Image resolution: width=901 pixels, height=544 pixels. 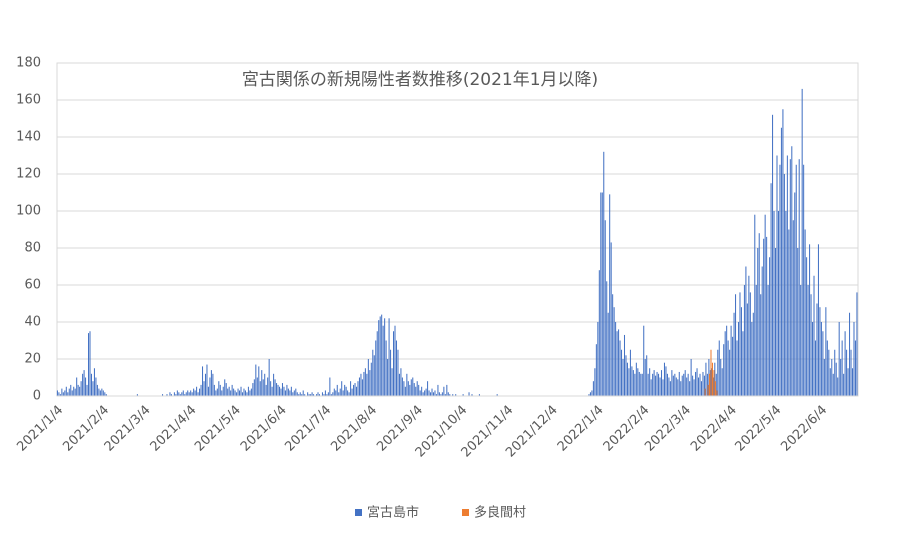 I want to click on y-tick-label: 80, so click(x=32, y=248).